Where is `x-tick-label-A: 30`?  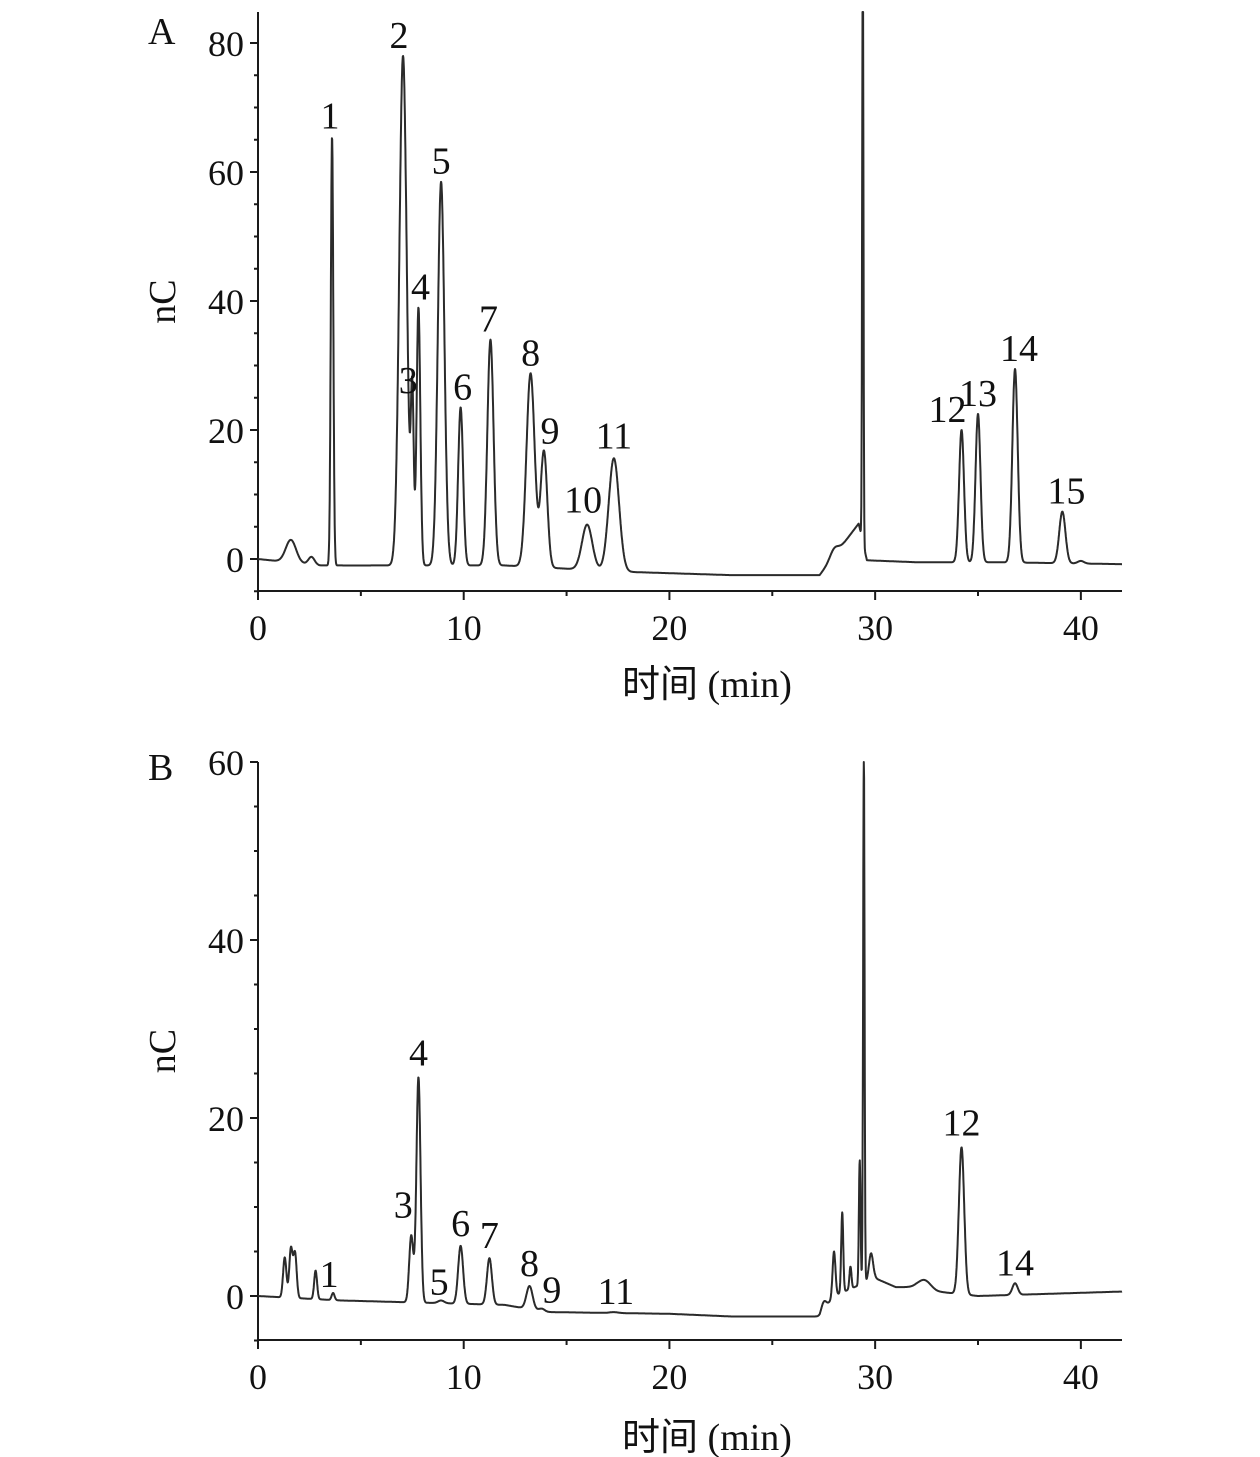
x-tick-label-A: 30 is located at coordinates (875, 628).